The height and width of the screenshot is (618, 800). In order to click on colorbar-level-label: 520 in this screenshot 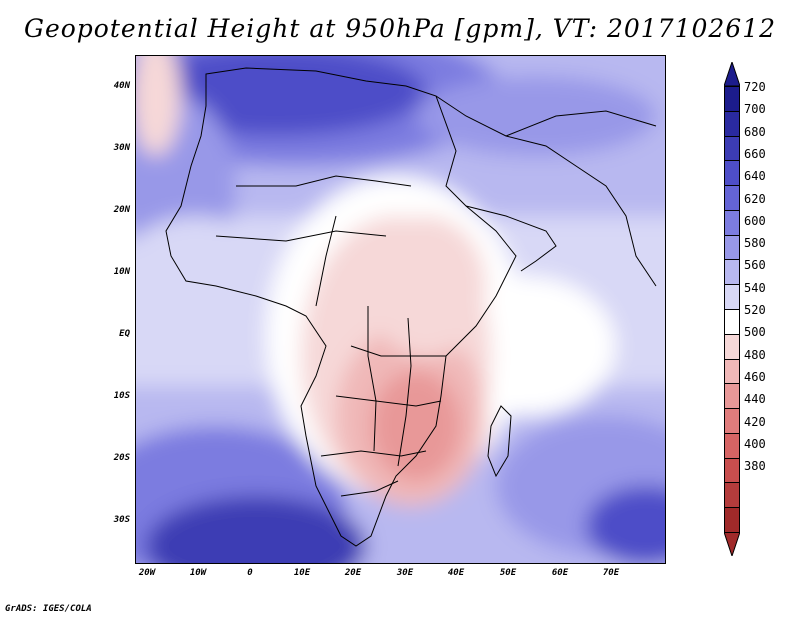, I will do `click(755, 310)`.